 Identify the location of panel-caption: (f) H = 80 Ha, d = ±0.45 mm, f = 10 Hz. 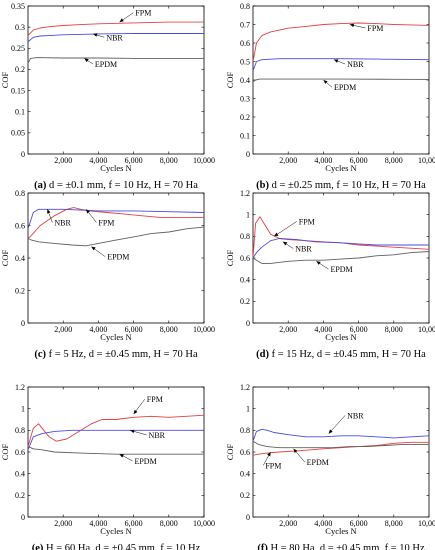
(341, 546).